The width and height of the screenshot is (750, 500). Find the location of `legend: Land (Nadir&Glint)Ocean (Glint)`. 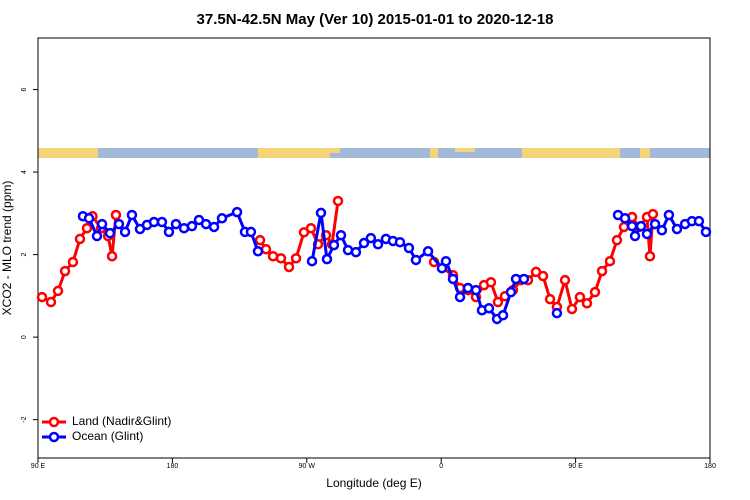

legend: Land (Nadir&Glint)Ocean (Glint) is located at coordinates (106, 428).